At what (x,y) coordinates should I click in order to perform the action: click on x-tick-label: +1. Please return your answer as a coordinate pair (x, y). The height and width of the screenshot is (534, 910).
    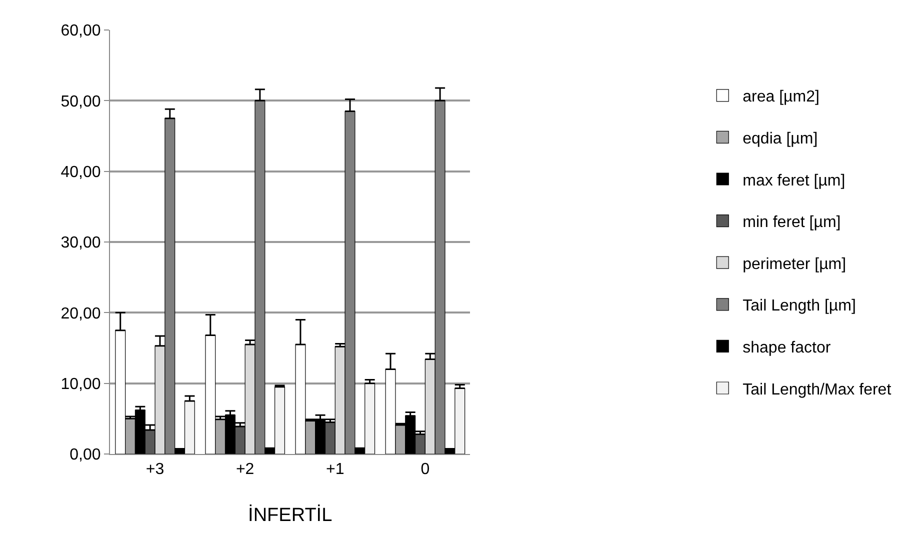
    Looking at the image, I should click on (335, 469).